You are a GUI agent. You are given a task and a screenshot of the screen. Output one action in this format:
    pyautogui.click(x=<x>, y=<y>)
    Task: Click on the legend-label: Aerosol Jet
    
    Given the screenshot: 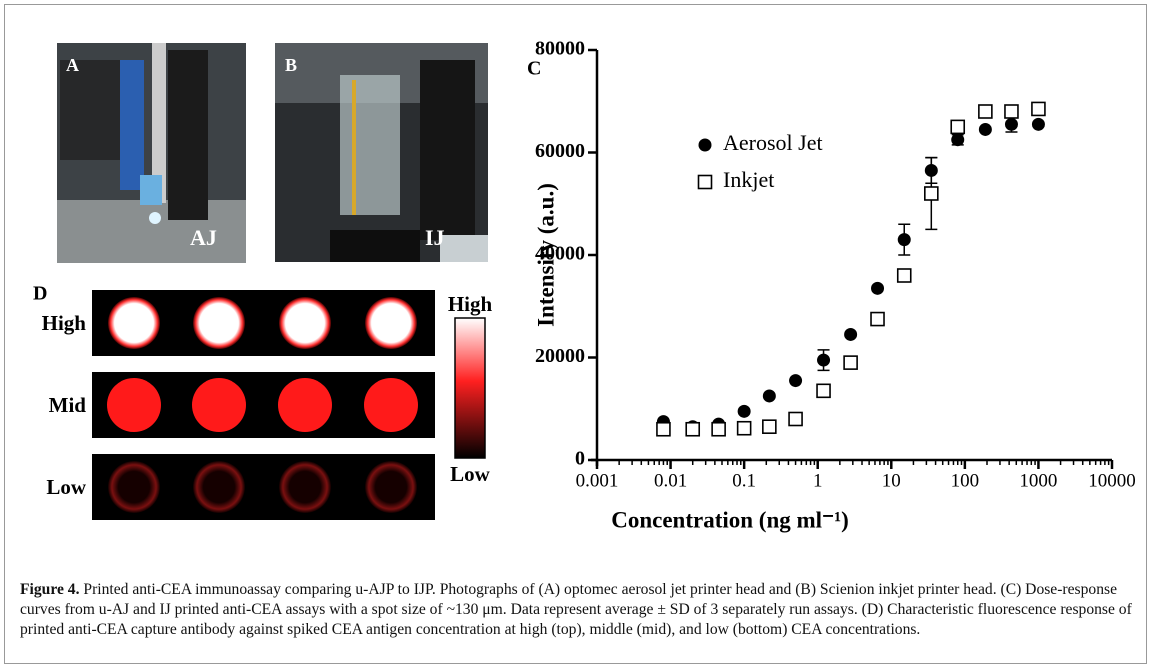 What is the action you would take?
    pyautogui.click(x=773, y=142)
    